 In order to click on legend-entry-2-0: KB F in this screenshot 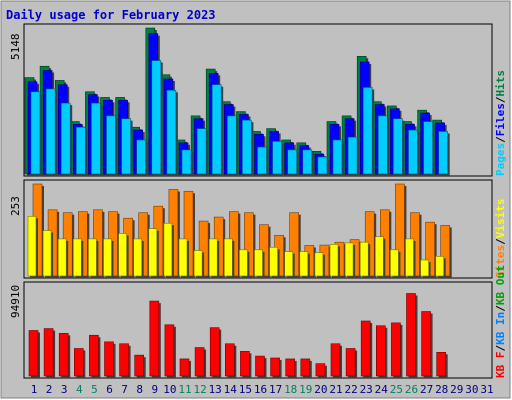, I will do `click(500, 365)`.